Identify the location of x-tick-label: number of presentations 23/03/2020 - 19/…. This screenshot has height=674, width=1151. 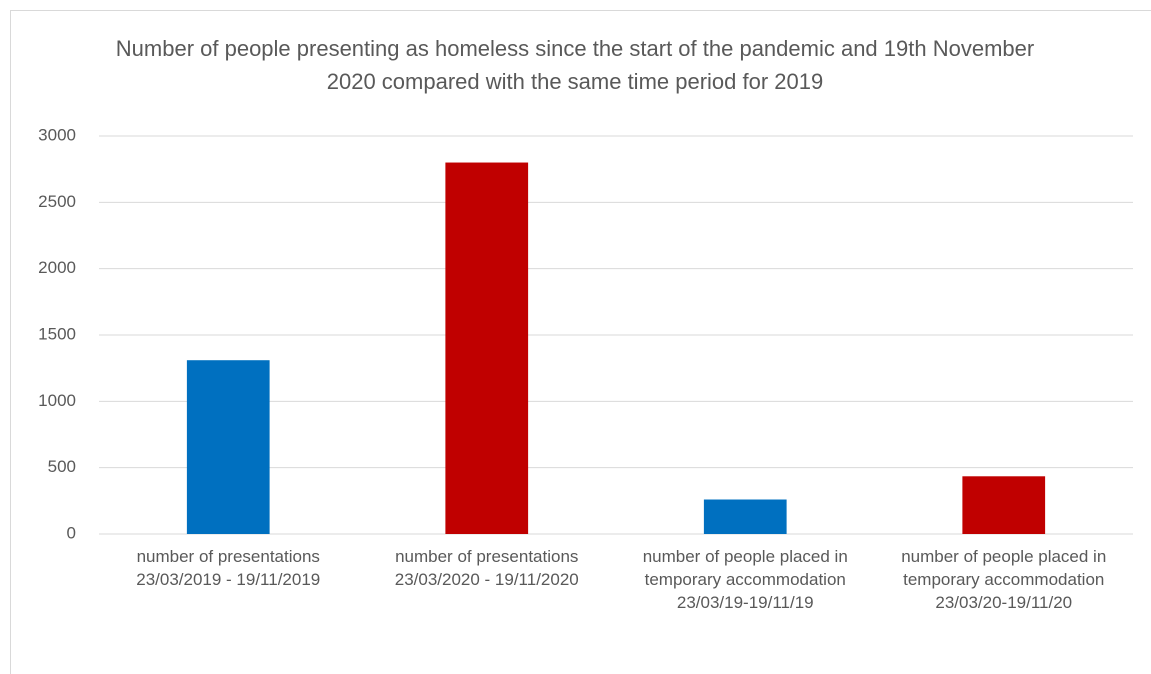
(486, 568).